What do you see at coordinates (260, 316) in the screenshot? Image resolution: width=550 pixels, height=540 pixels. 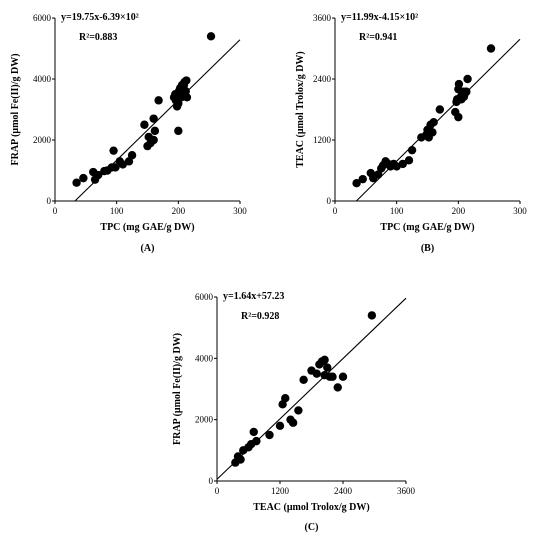 I see `r-squared-label: R²=0.928` at bounding box center [260, 316].